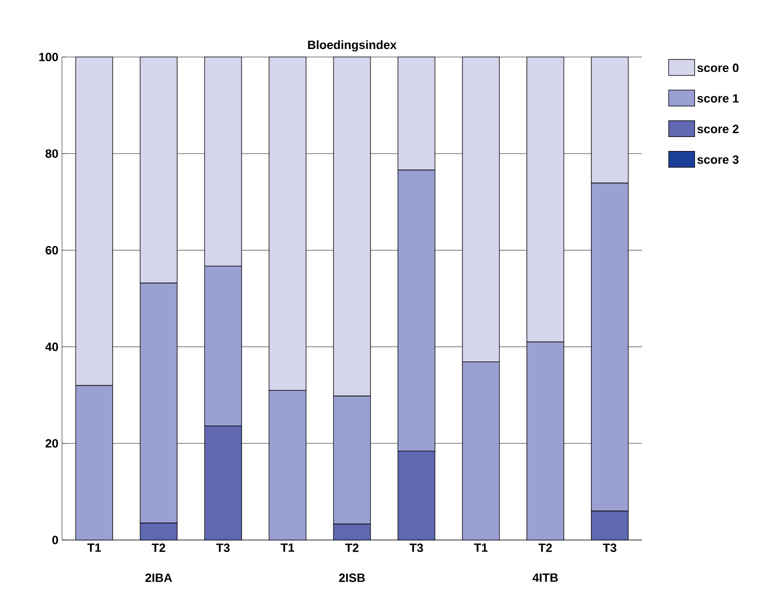  What do you see at coordinates (52, 250) in the screenshot?
I see `y-tick-label: 60` at bounding box center [52, 250].